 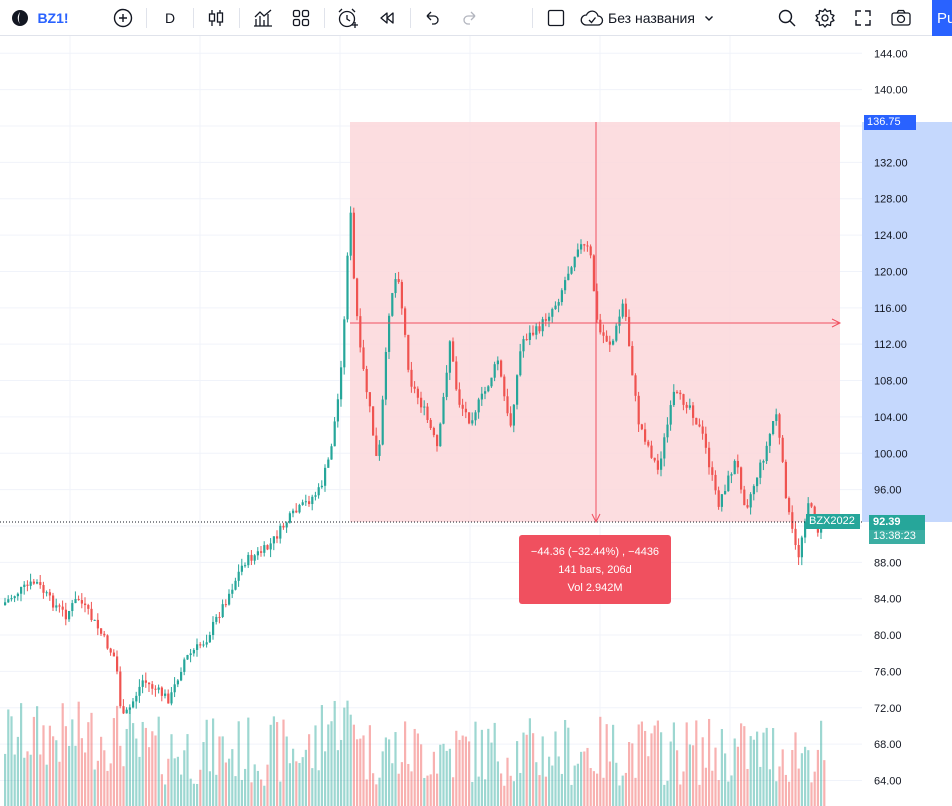 I want to click on layout-name-button: Без названия, so click(x=650, y=18).